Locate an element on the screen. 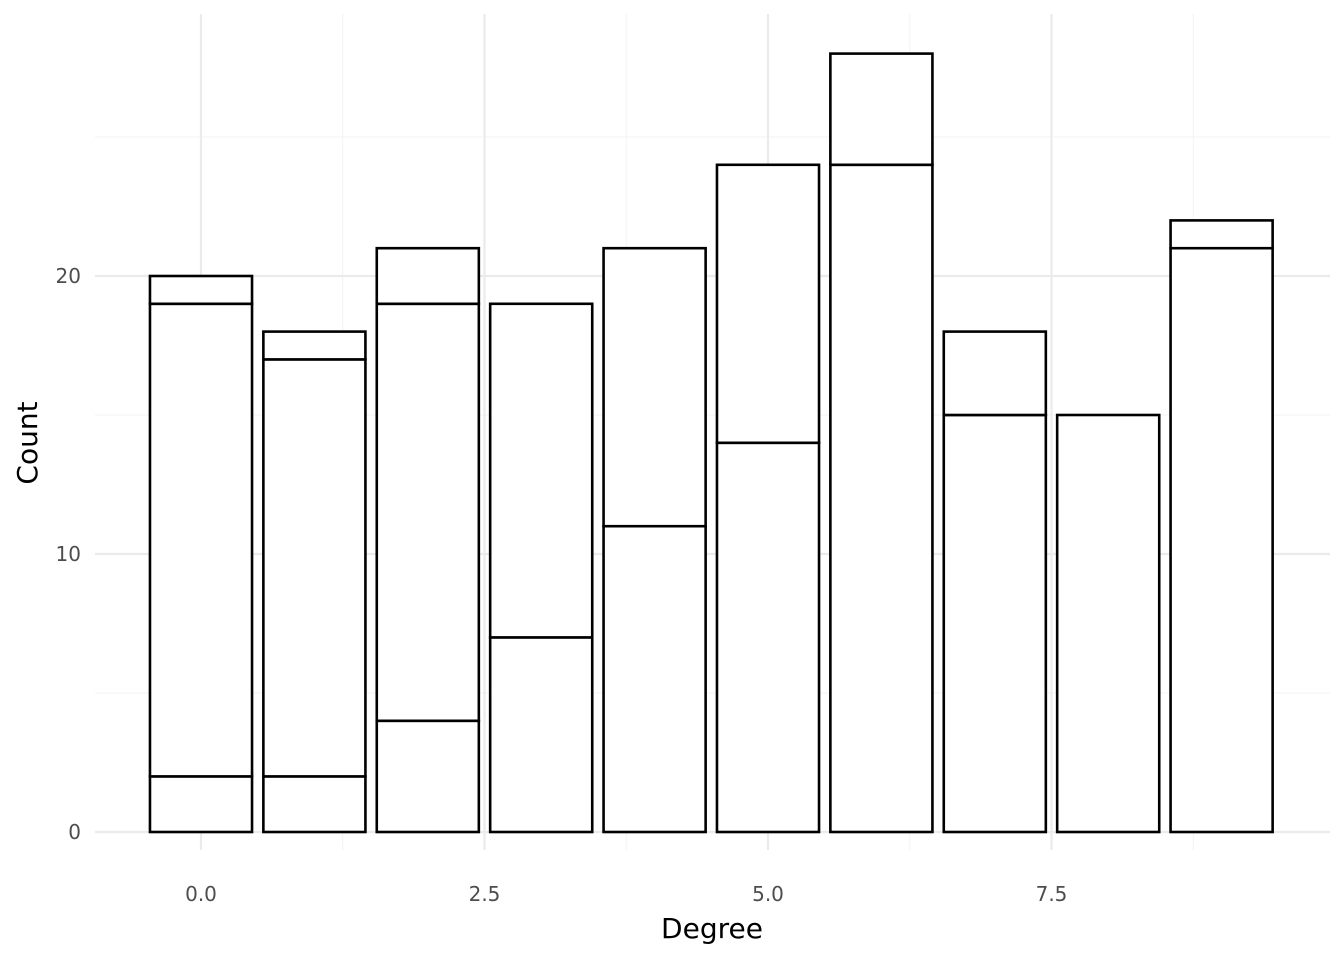  x-axis-tick-labels: 0.0 2.5 5.0 7.5 is located at coordinates (626, 894).